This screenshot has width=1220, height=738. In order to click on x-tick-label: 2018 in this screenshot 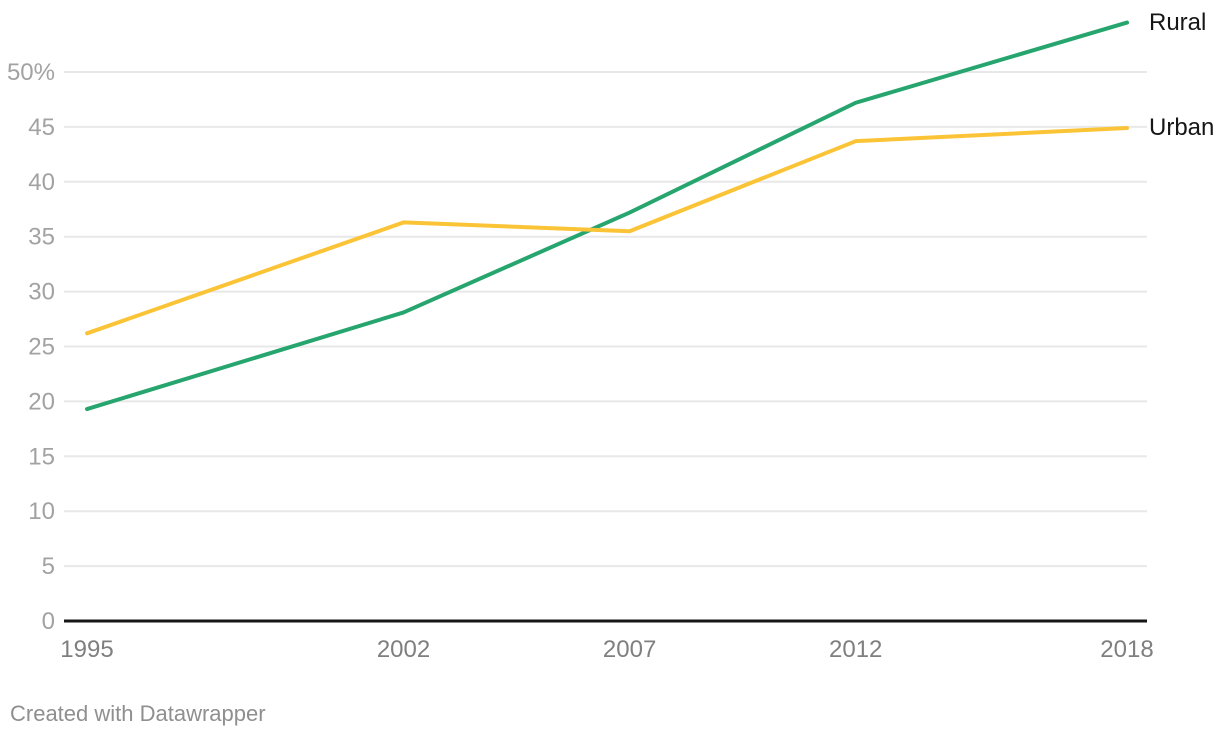, I will do `click(1126, 649)`.